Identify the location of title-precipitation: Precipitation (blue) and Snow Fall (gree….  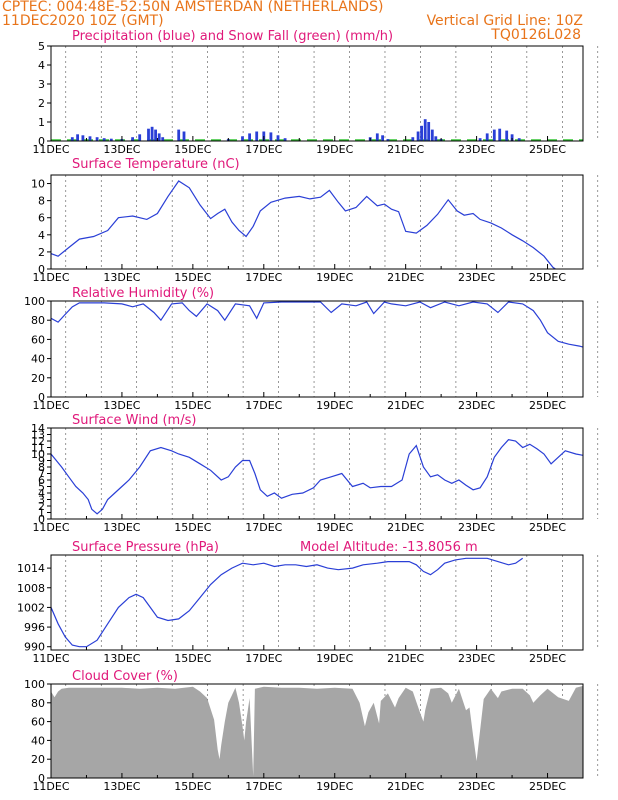
(232, 36).